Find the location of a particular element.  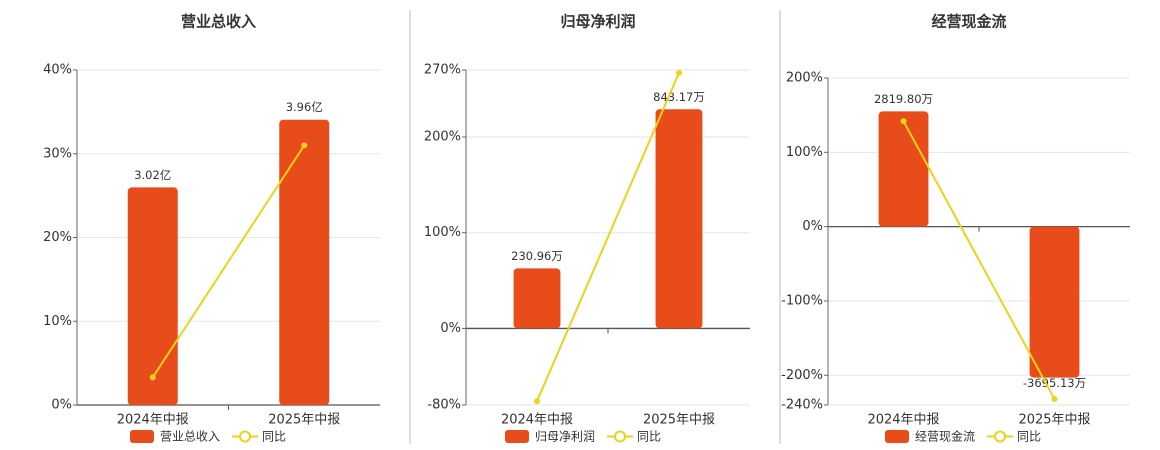

y-tick-label: 30% is located at coordinates (57, 153).